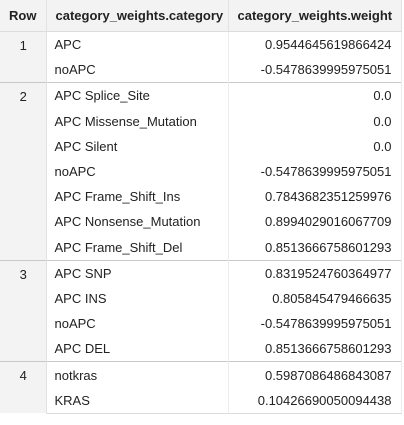 The height and width of the screenshot is (425, 404). What do you see at coordinates (137, 374) in the screenshot?
I see `category-cell: notkras` at bounding box center [137, 374].